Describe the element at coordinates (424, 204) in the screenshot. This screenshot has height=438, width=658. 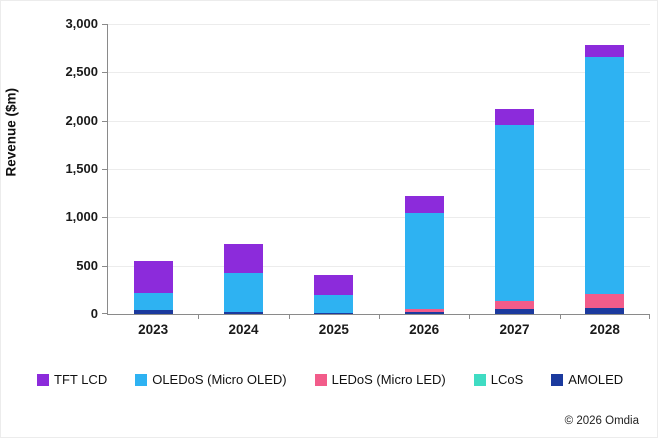
I see `bar-segment-tft-lcd-2026` at that location.